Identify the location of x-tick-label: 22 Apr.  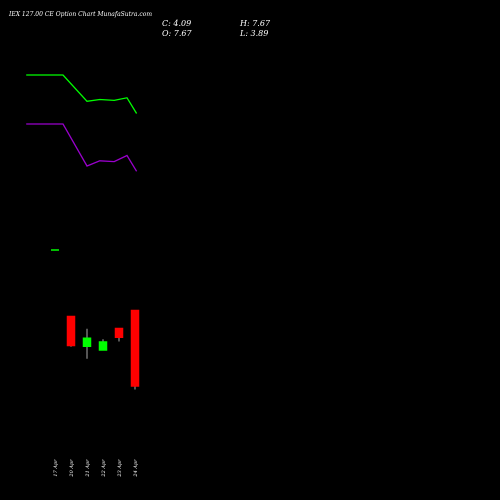
(104, 468).